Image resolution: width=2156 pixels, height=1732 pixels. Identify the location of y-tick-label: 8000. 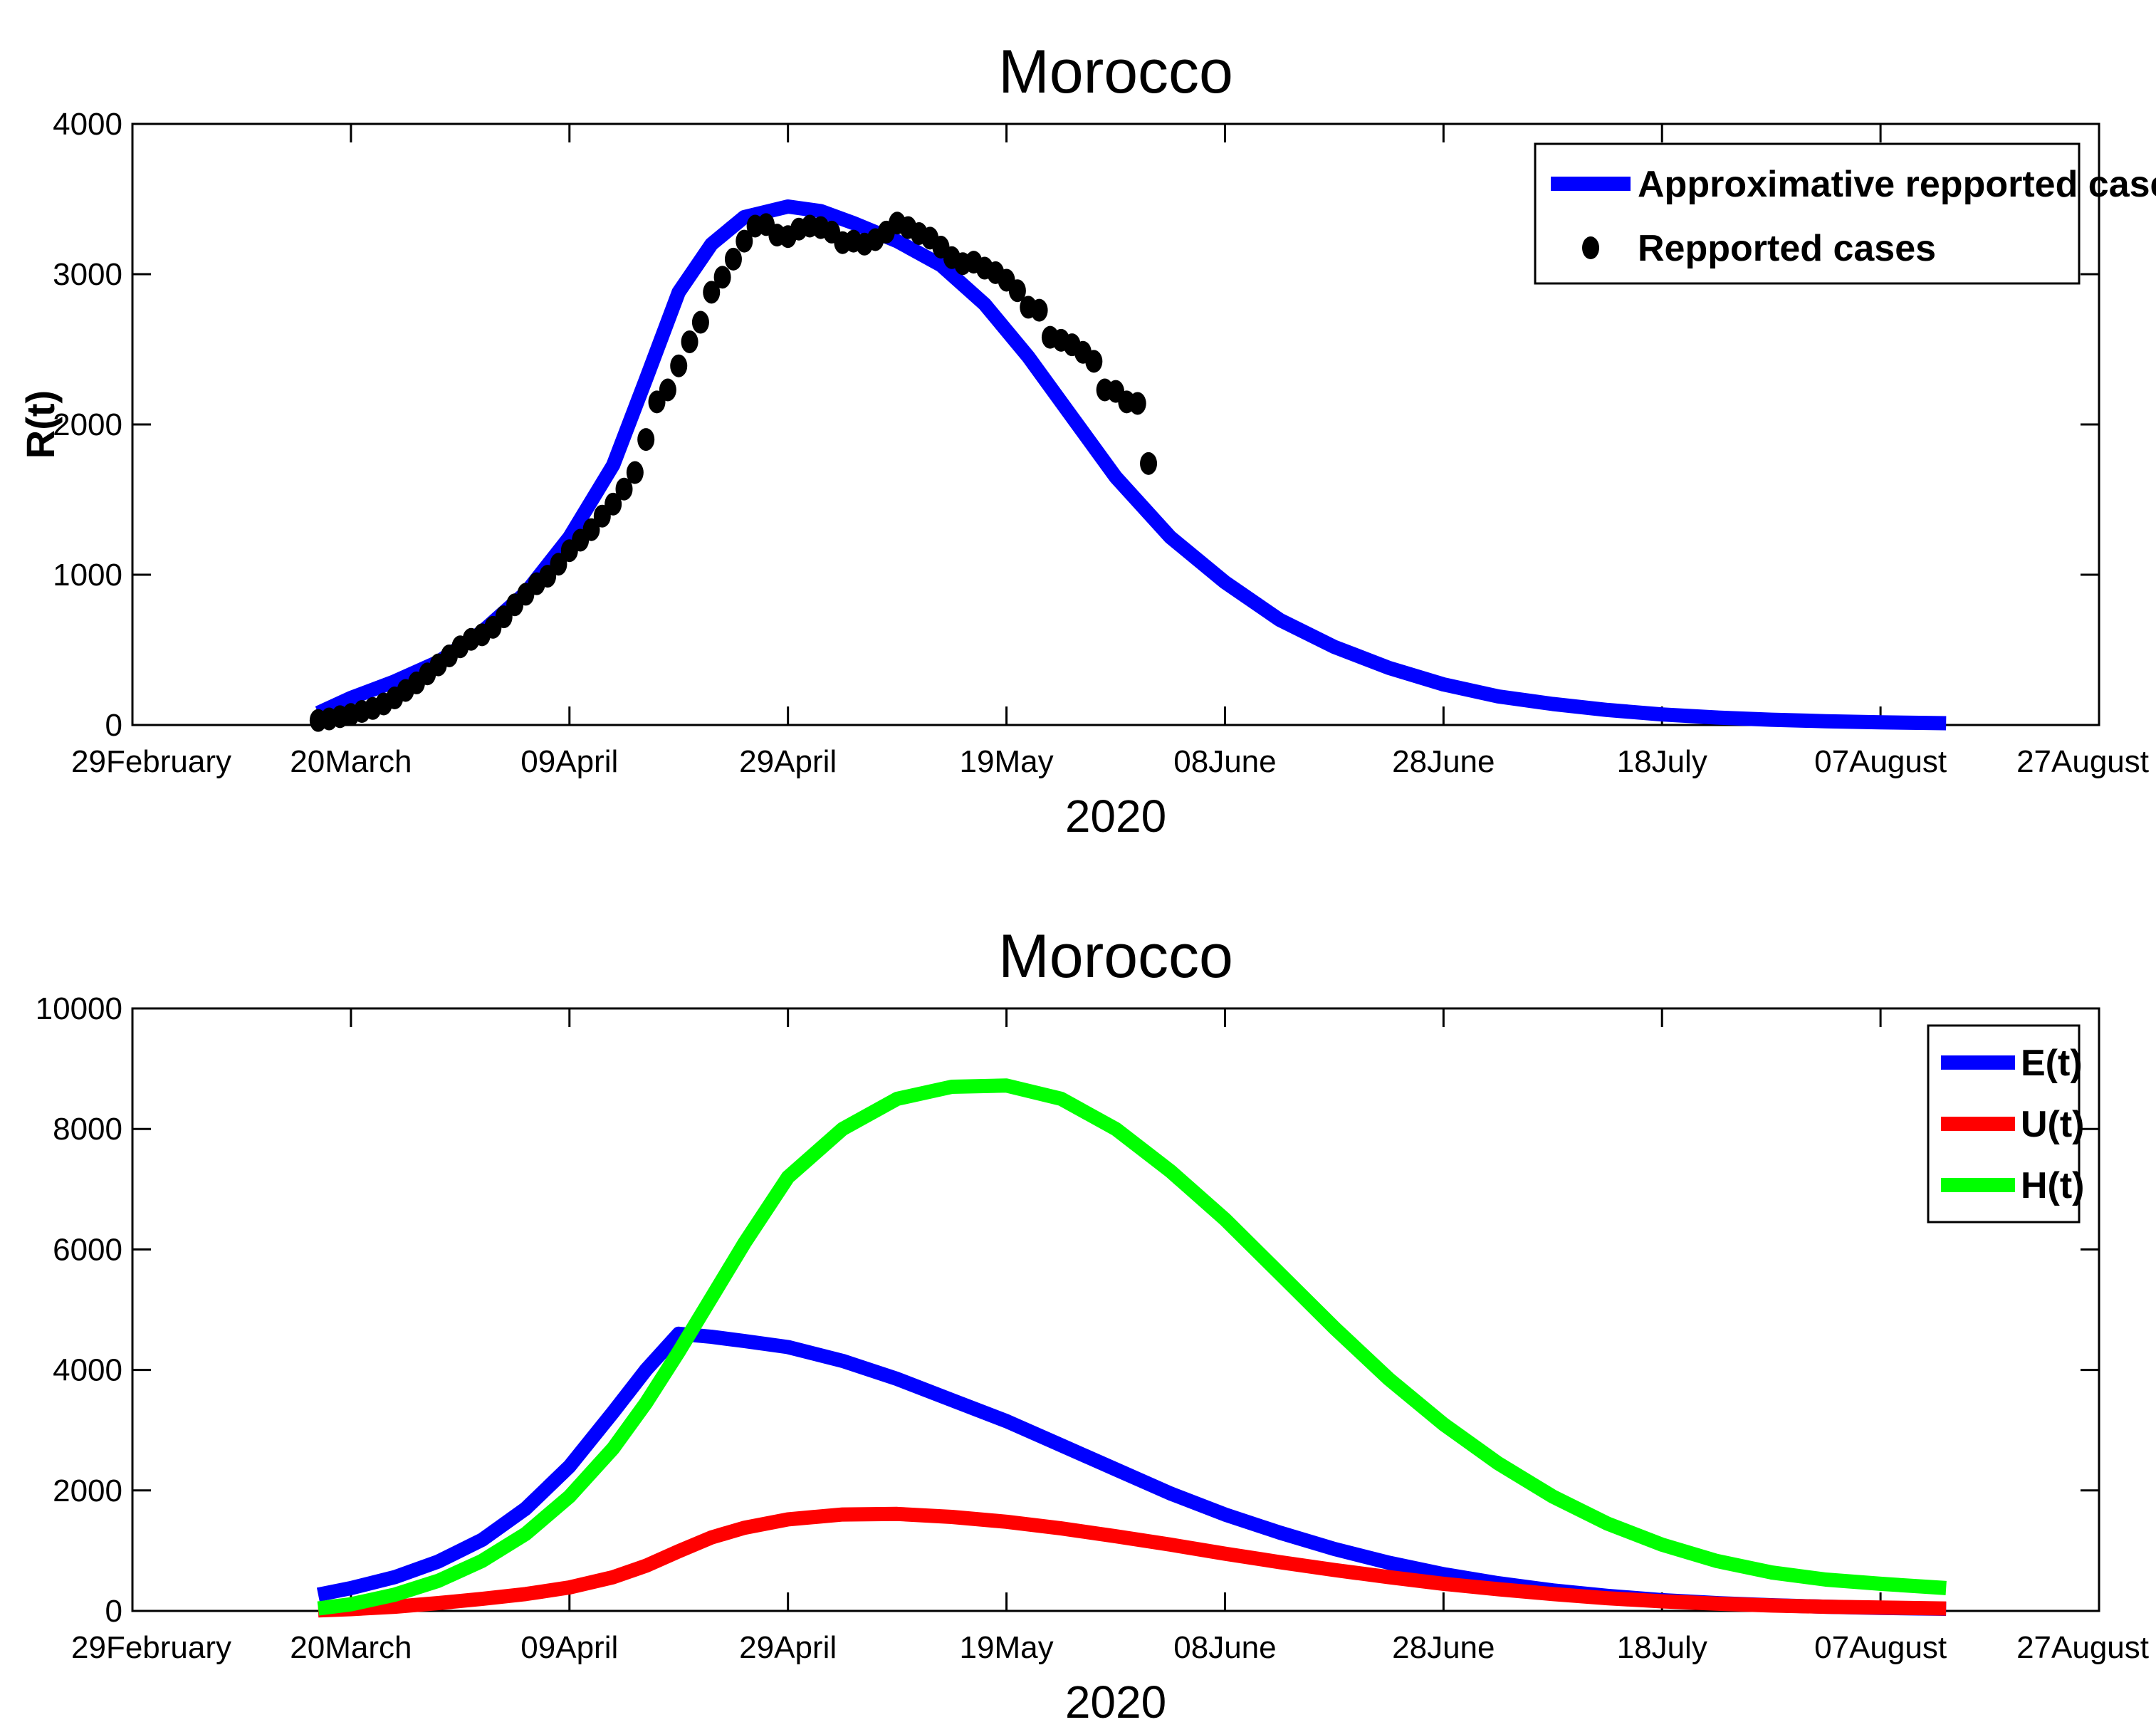
(87, 1129).